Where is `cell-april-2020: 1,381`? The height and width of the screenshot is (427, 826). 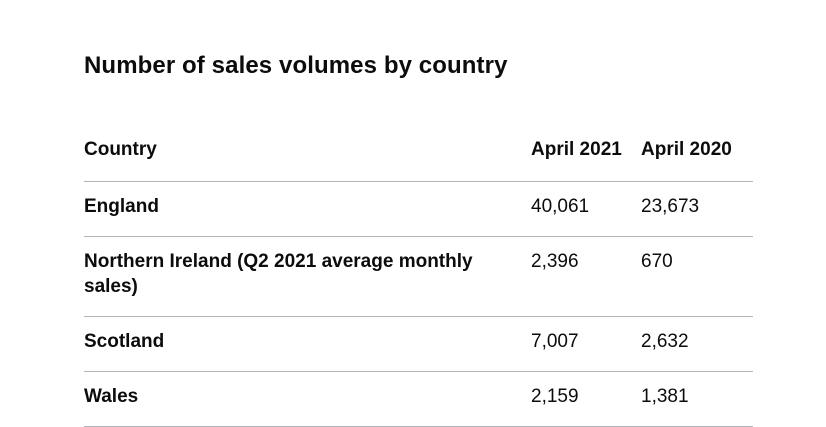 cell-april-2020: 1,381 is located at coordinates (697, 399).